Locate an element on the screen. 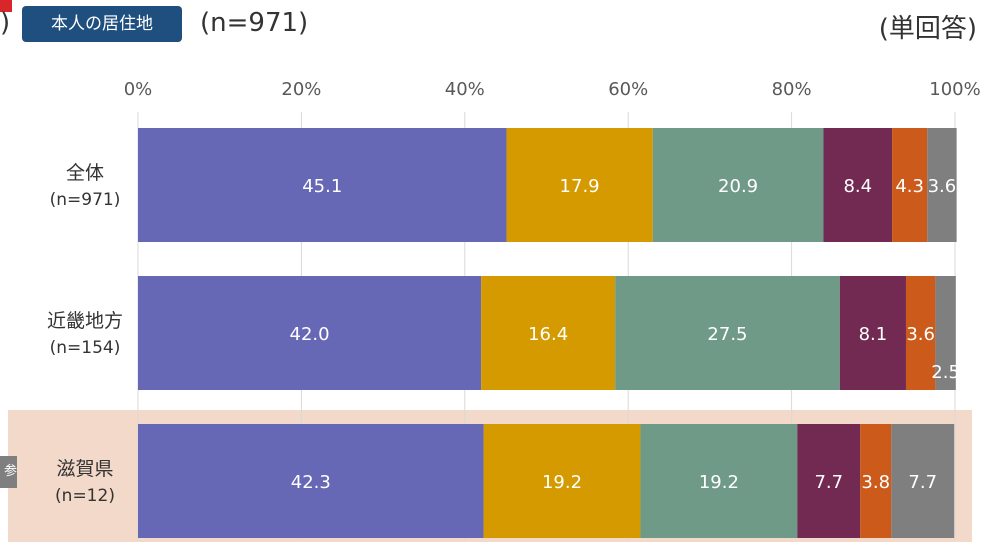  data-label: 27.5 is located at coordinates (727, 334).